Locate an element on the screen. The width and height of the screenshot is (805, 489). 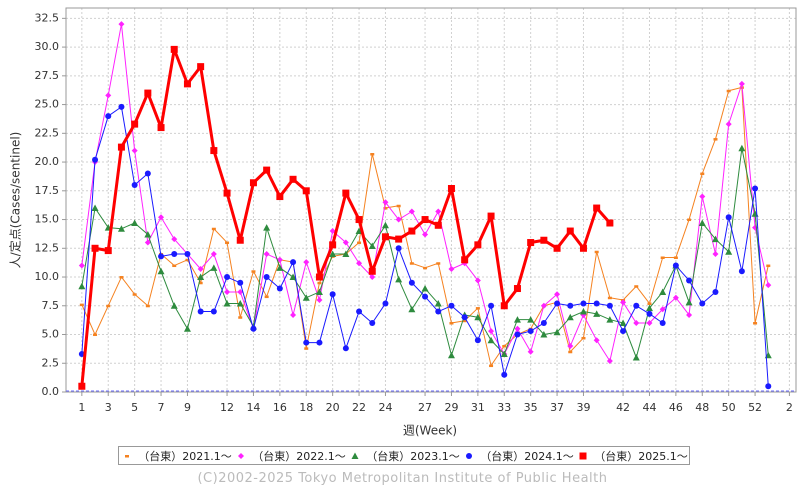
x-tick-label: 14 is located at coordinates (253, 407).